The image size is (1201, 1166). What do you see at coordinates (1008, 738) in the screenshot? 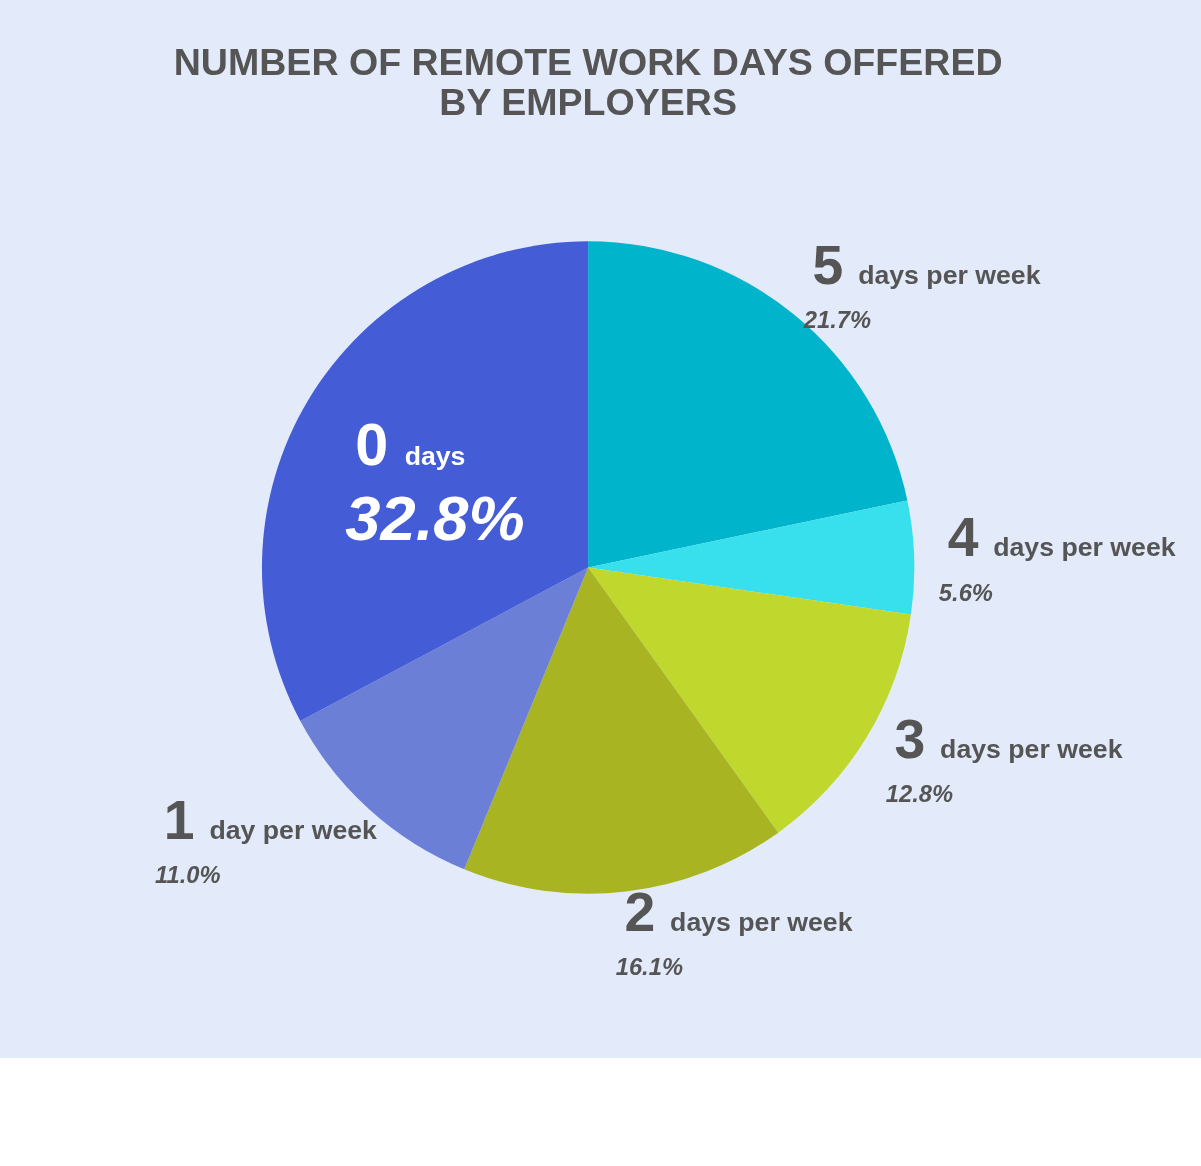
I see `category-label: 3 days per week` at bounding box center [1008, 738].